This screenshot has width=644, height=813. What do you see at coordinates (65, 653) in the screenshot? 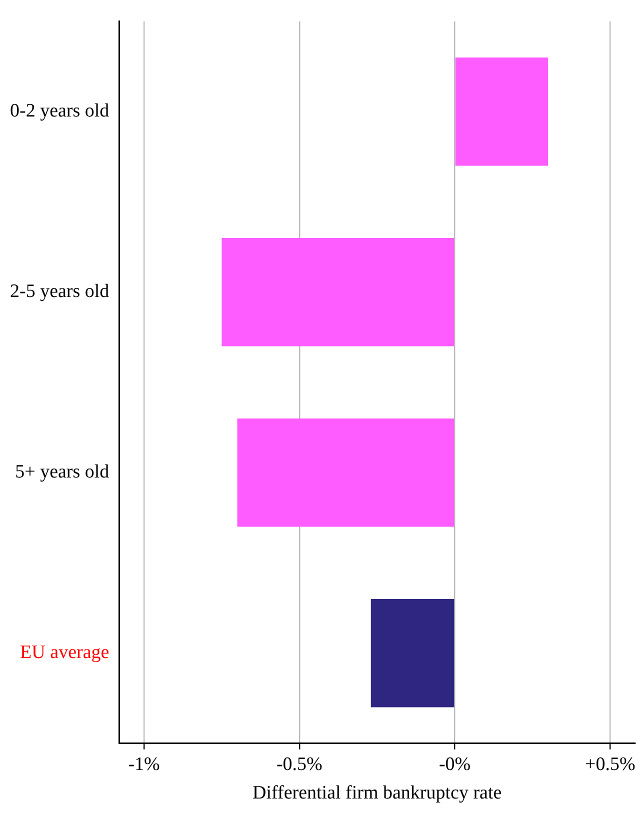
I see `y-tick-label: EU average` at bounding box center [65, 653].